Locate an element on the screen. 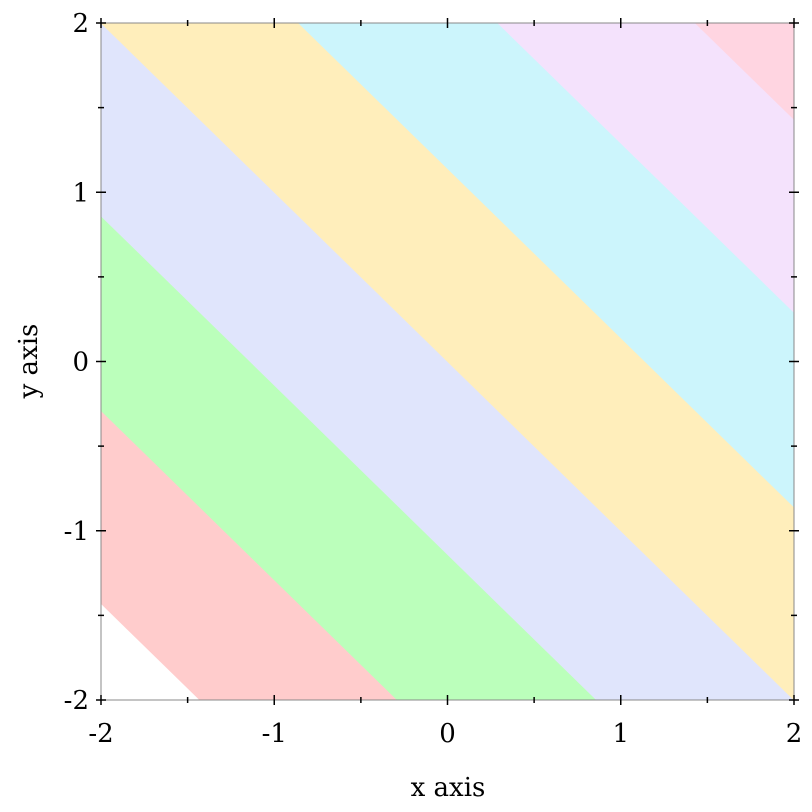 The height and width of the screenshot is (812, 812). x-tick-label: 2 is located at coordinates (794, 734).